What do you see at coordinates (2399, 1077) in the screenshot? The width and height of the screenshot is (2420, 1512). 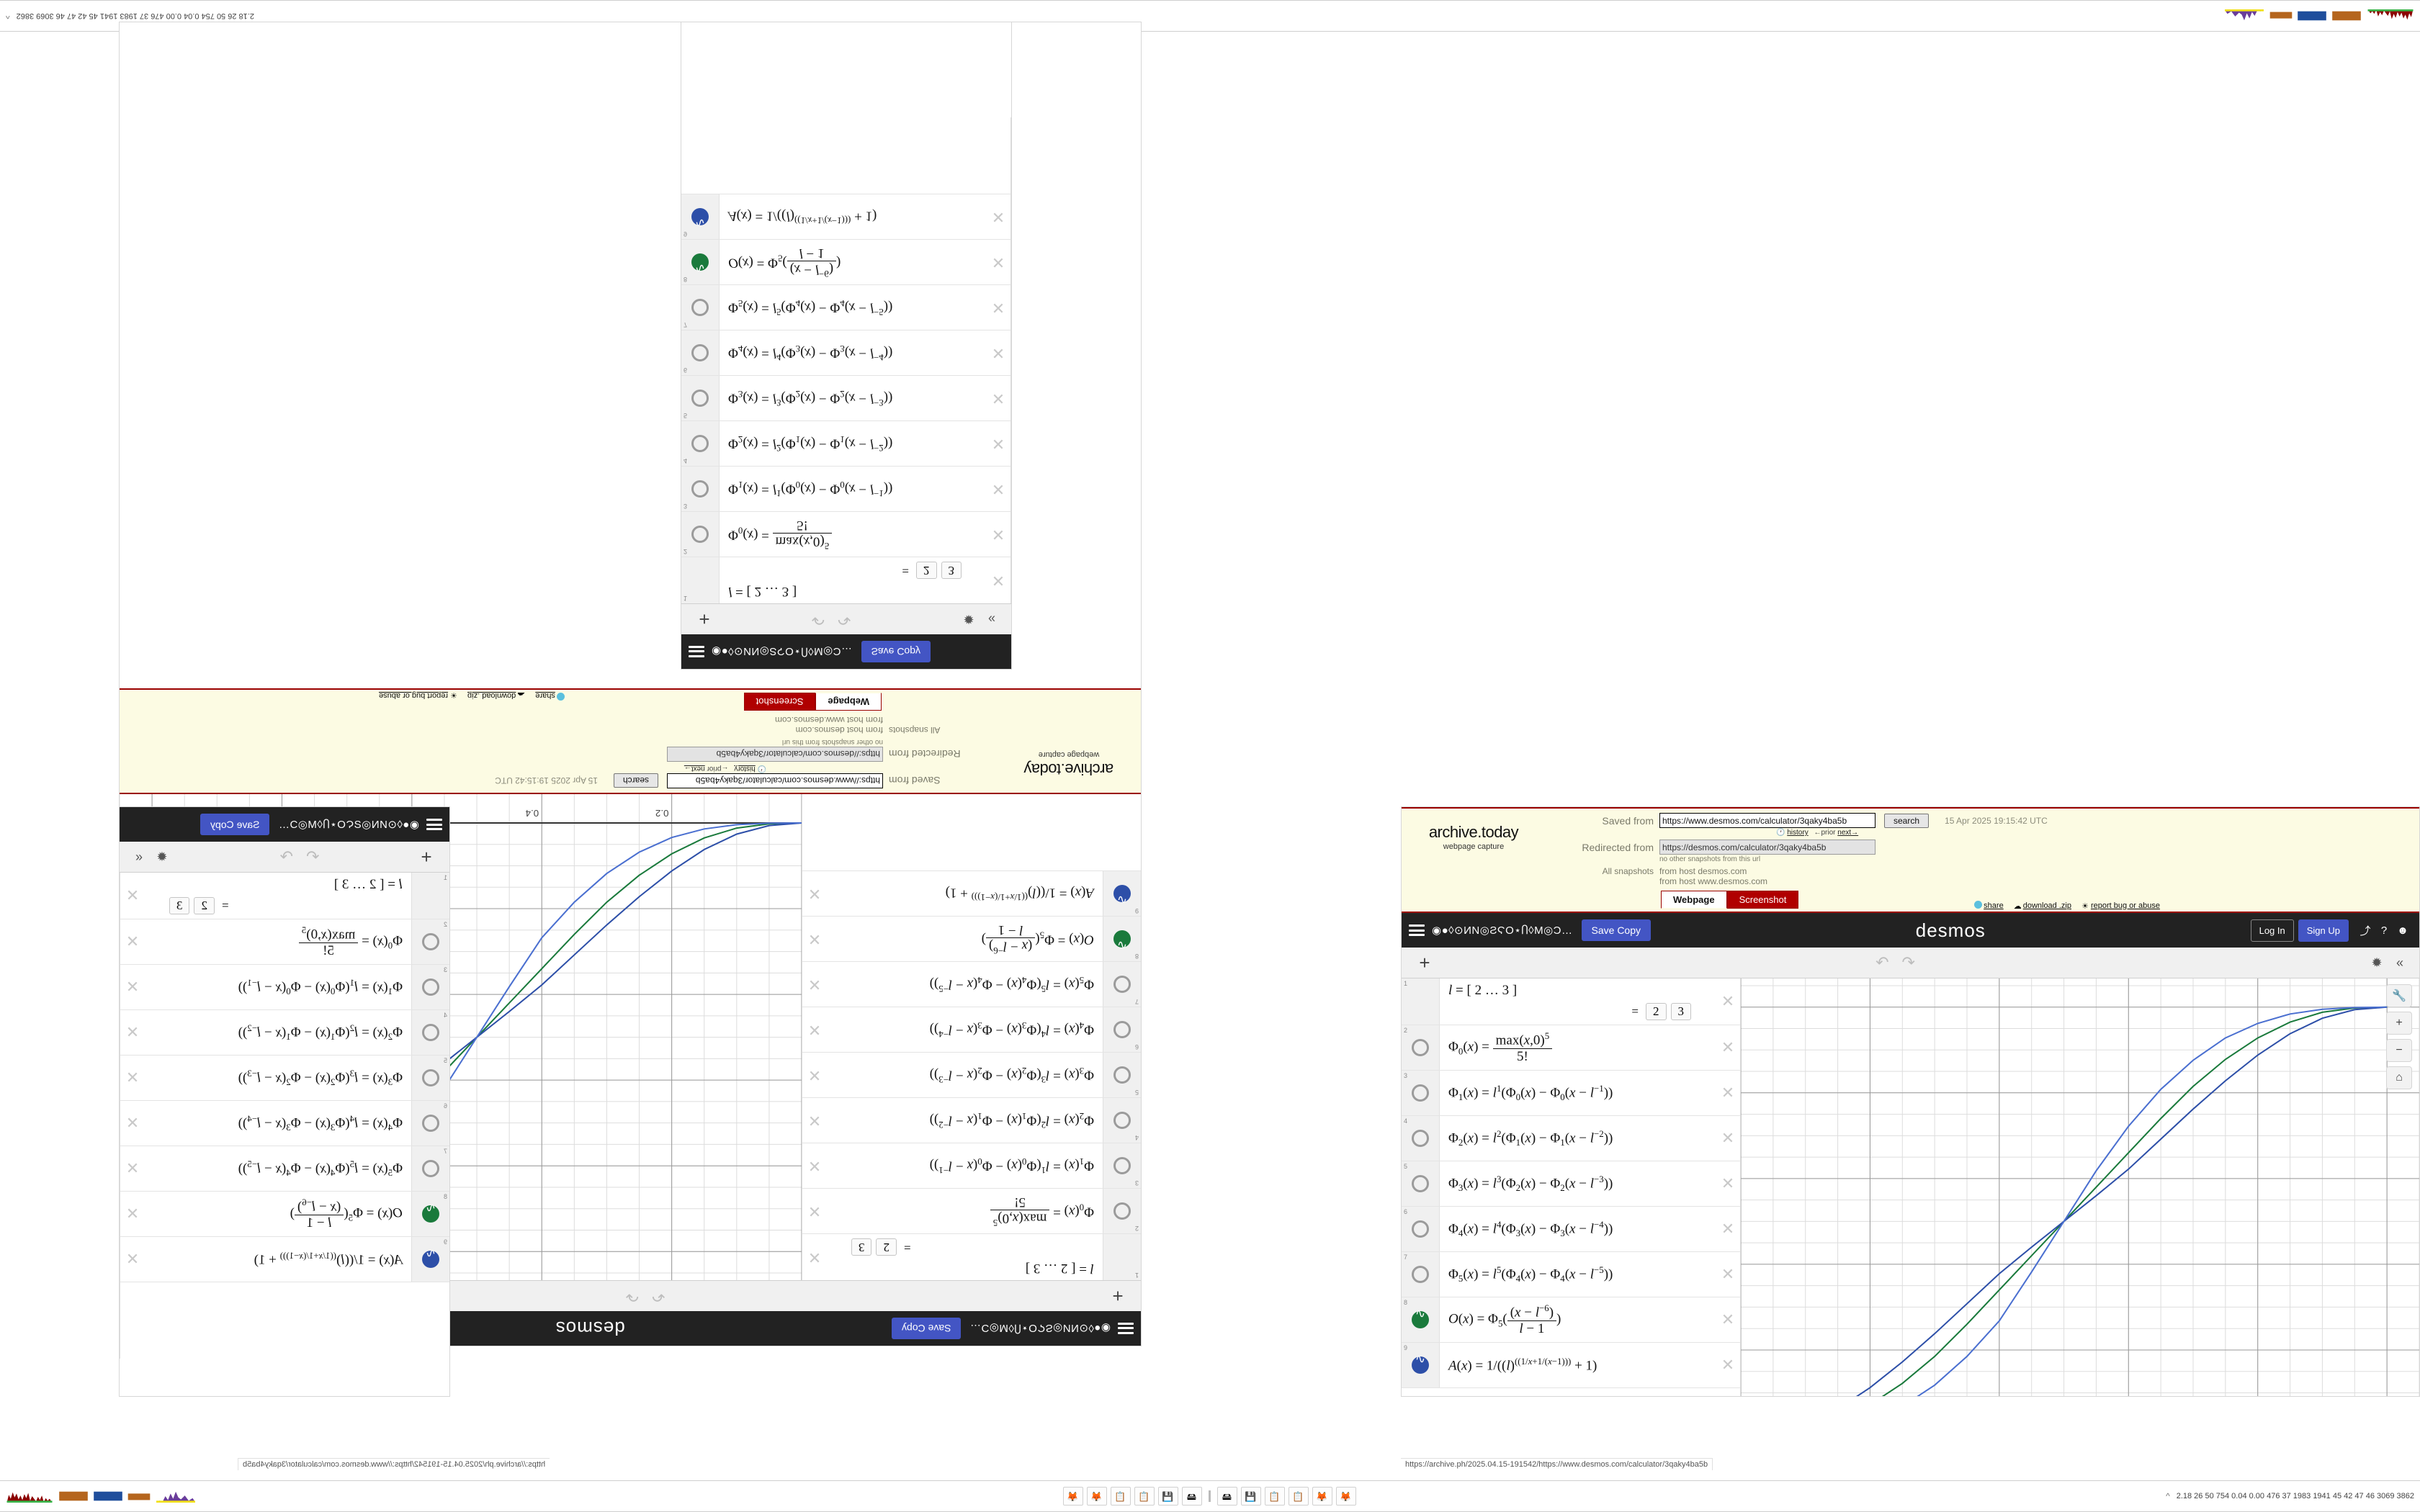 I see `home-icon: ⌂` at bounding box center [2399, 1077].